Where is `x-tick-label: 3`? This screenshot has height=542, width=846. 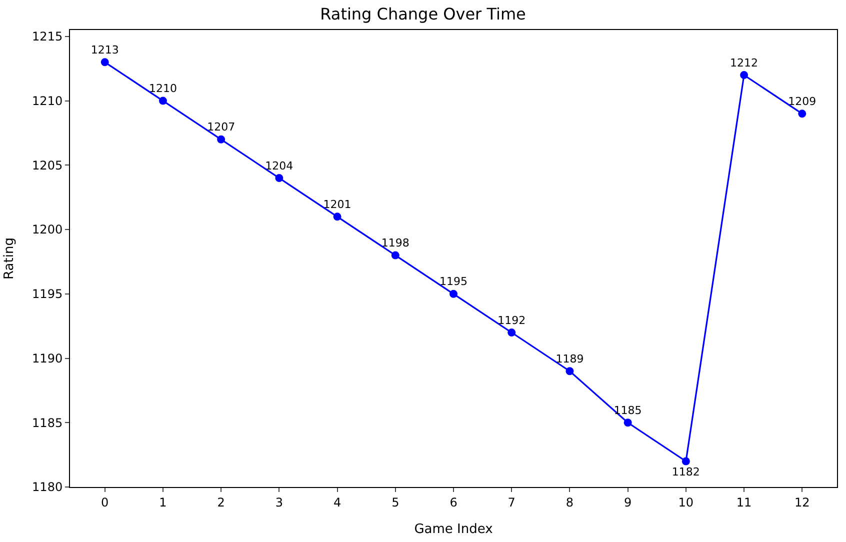 x-tick-label: 3 is located at coordinates (279, 502).